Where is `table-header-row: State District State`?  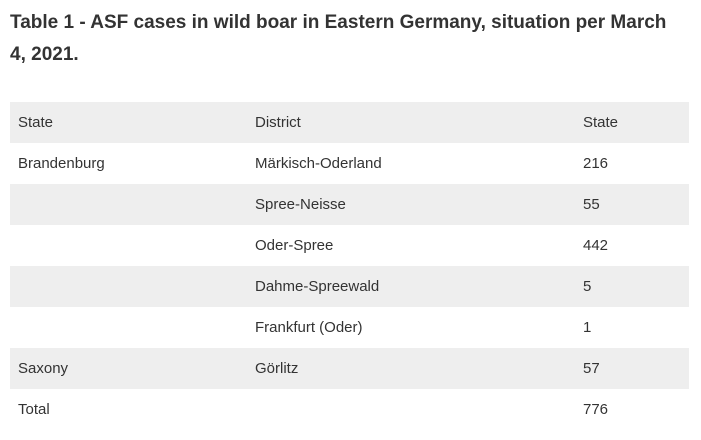
table-header-row: State District State is located at coordinates (349, 122).